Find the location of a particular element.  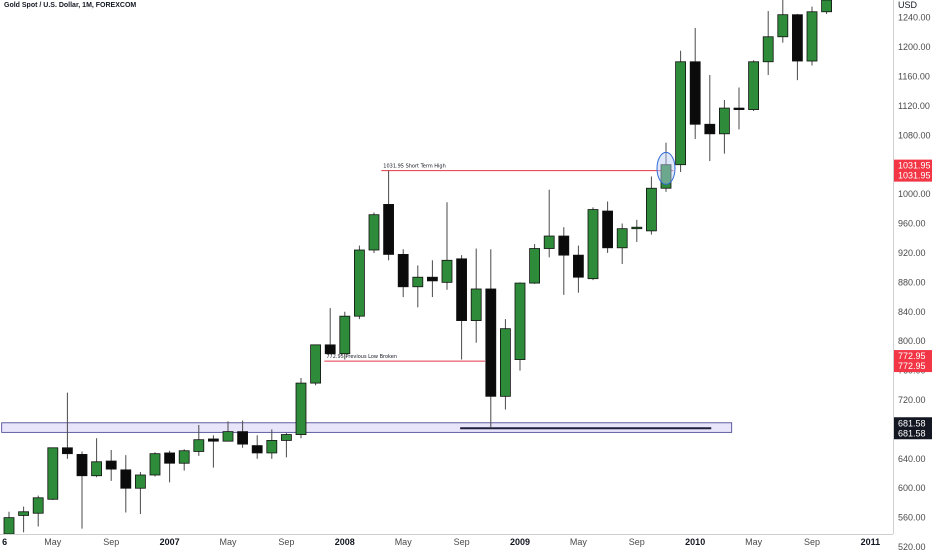

zone-layer is located at coordinates (367, 427).